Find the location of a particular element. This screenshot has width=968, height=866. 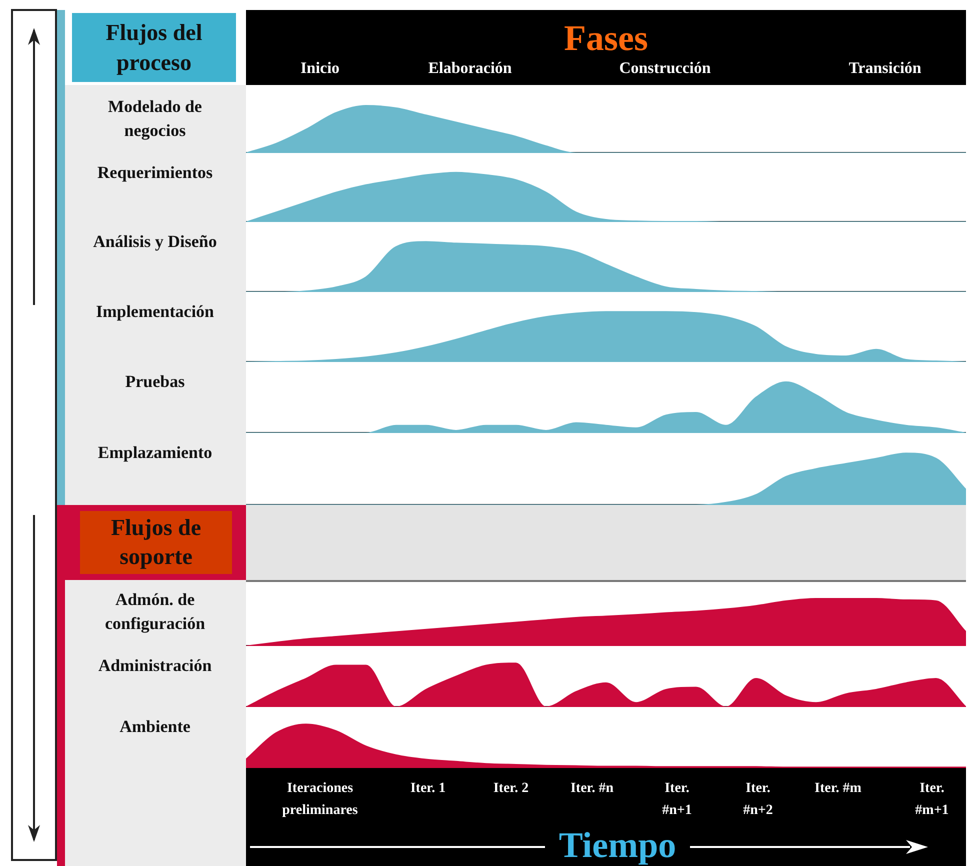

text: Tiempo is located at coordinates (618, 845).